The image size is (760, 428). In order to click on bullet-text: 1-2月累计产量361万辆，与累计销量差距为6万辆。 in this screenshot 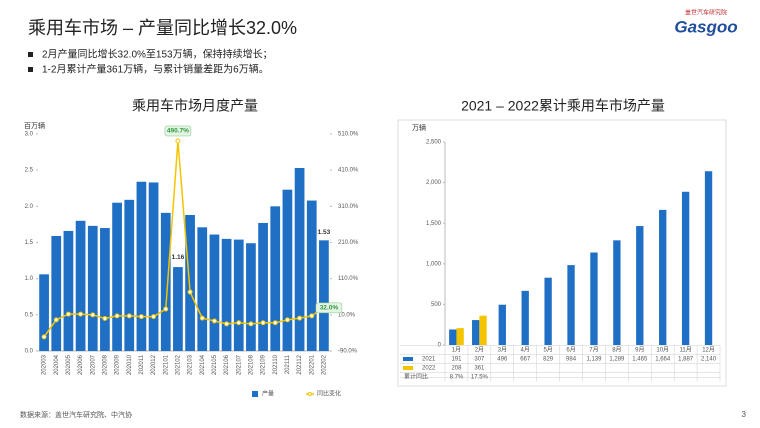, I will do `click(155, 69)`.